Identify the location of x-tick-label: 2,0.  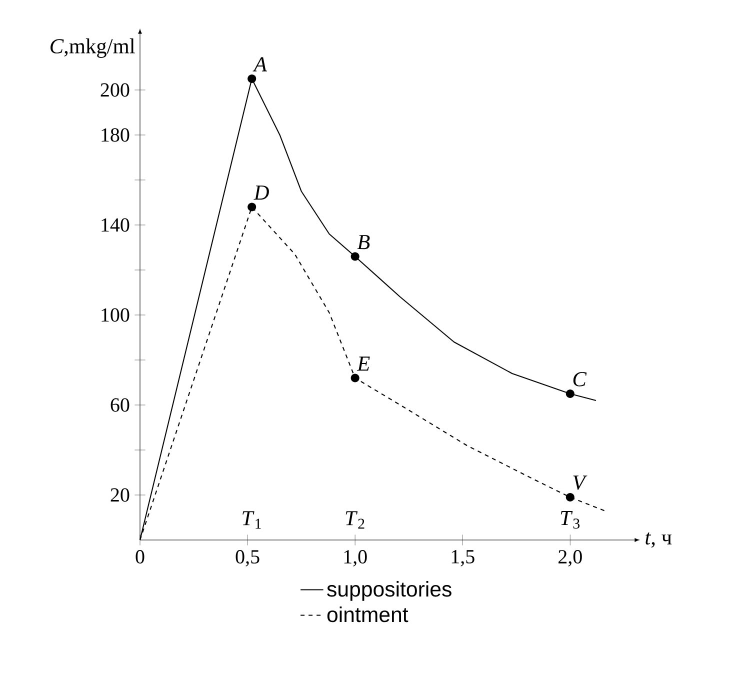
(570, 558).